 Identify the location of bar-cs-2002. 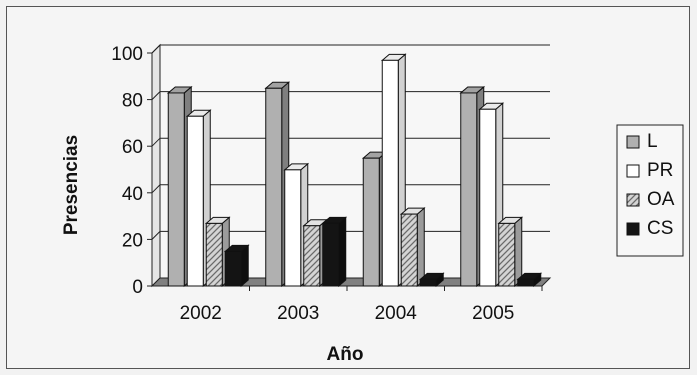
(236, 266).